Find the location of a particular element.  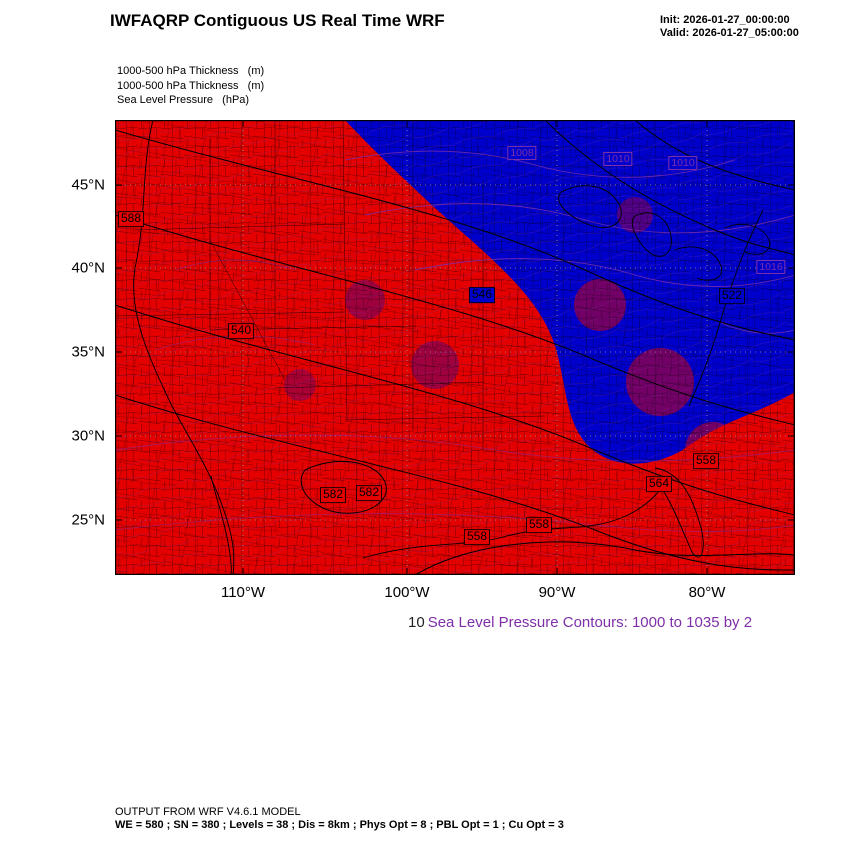

lat-tick-label: 30°N is located at coordinates (88, 436).